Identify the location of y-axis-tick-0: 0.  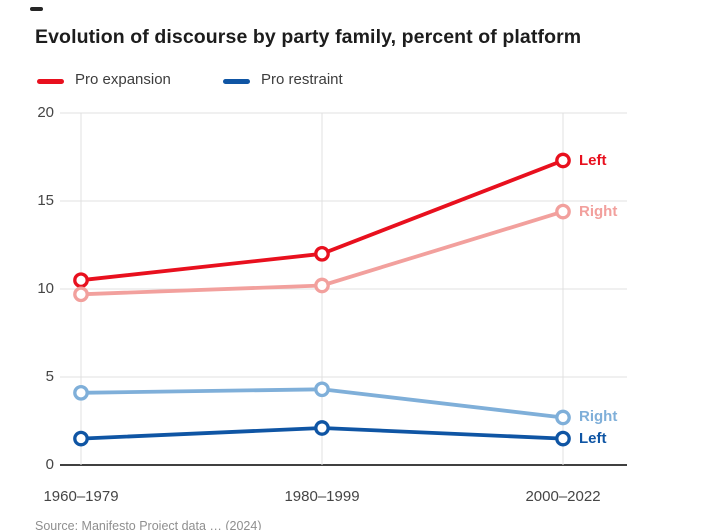
(49, 464).